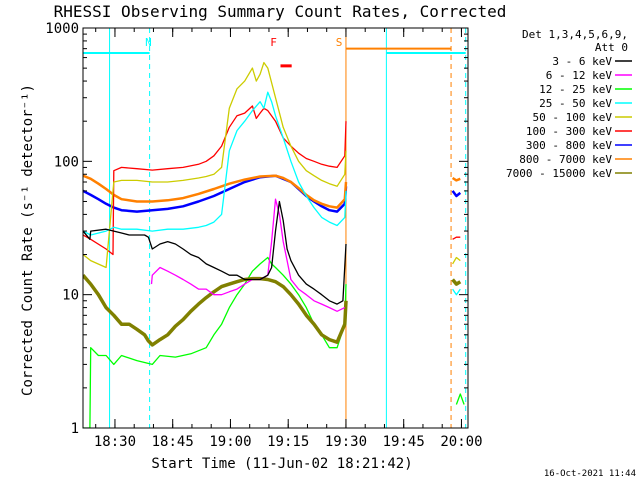  I want to click on legend-entry-label: 3 - 6 keV, so click(582, 61).